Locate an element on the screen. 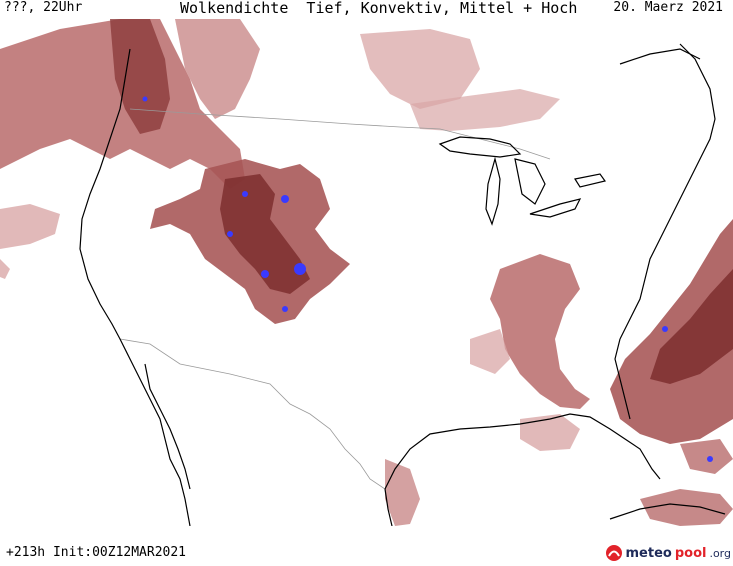 This screenshot has width=733, height=566. cloud-region-northwest-dark is located at coordinates (140, 76).